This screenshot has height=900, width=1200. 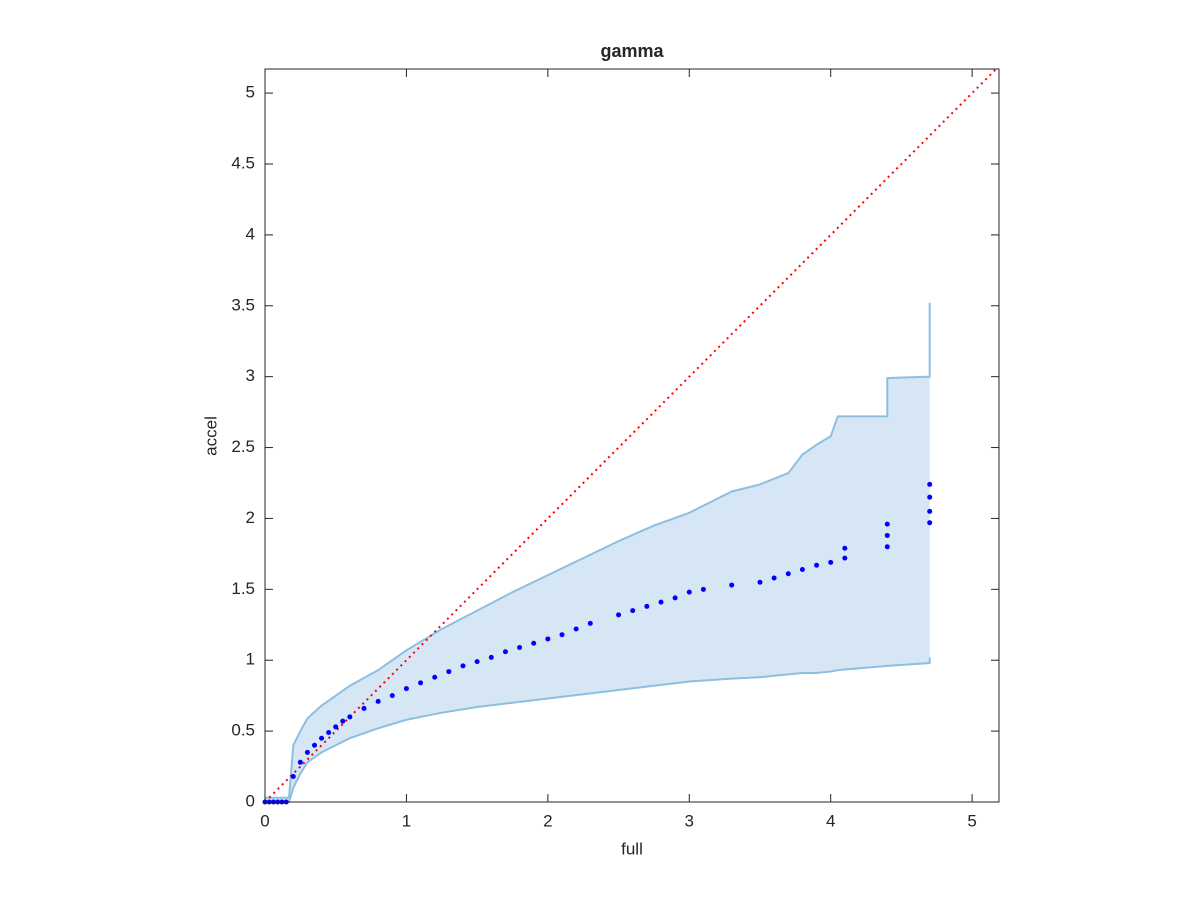 What do you see at coordinates (250, 233) in the screenshot?
I see `y-tick-label: 4` at bounding box center [250, 233].